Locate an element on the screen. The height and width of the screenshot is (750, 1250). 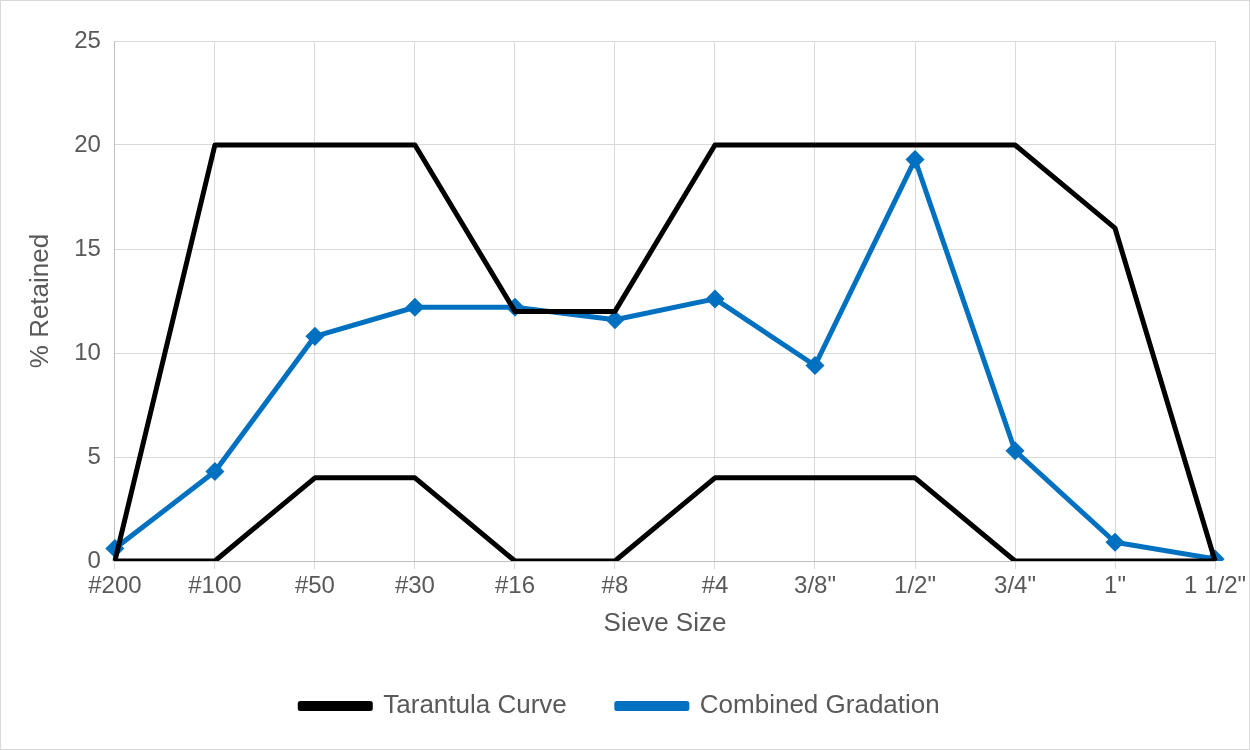
x-tick-label: #200 is located at coordinates (115, 585).